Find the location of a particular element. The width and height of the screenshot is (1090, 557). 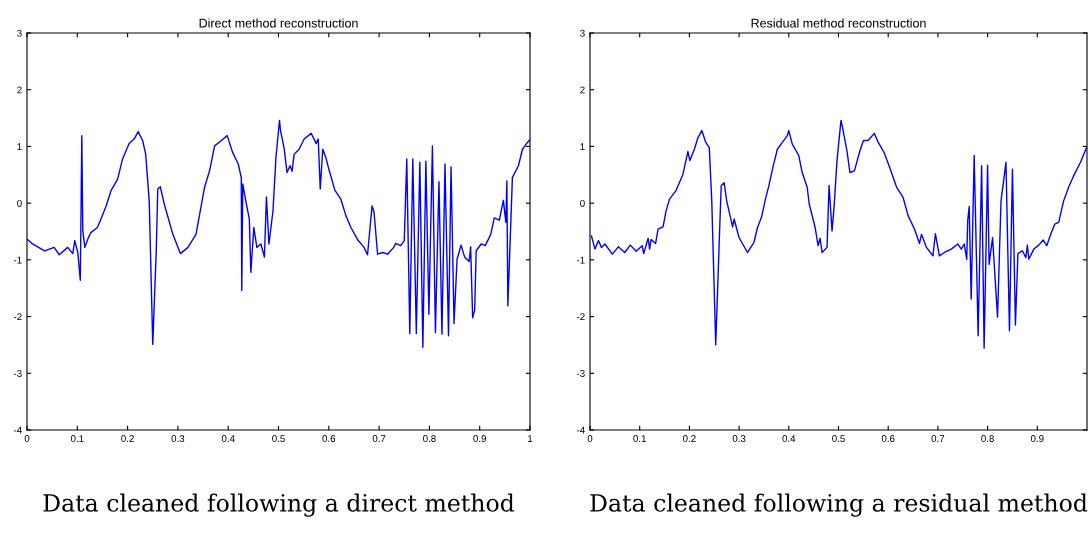

x-tick-label: 1 is located at coordinates (530, 438).